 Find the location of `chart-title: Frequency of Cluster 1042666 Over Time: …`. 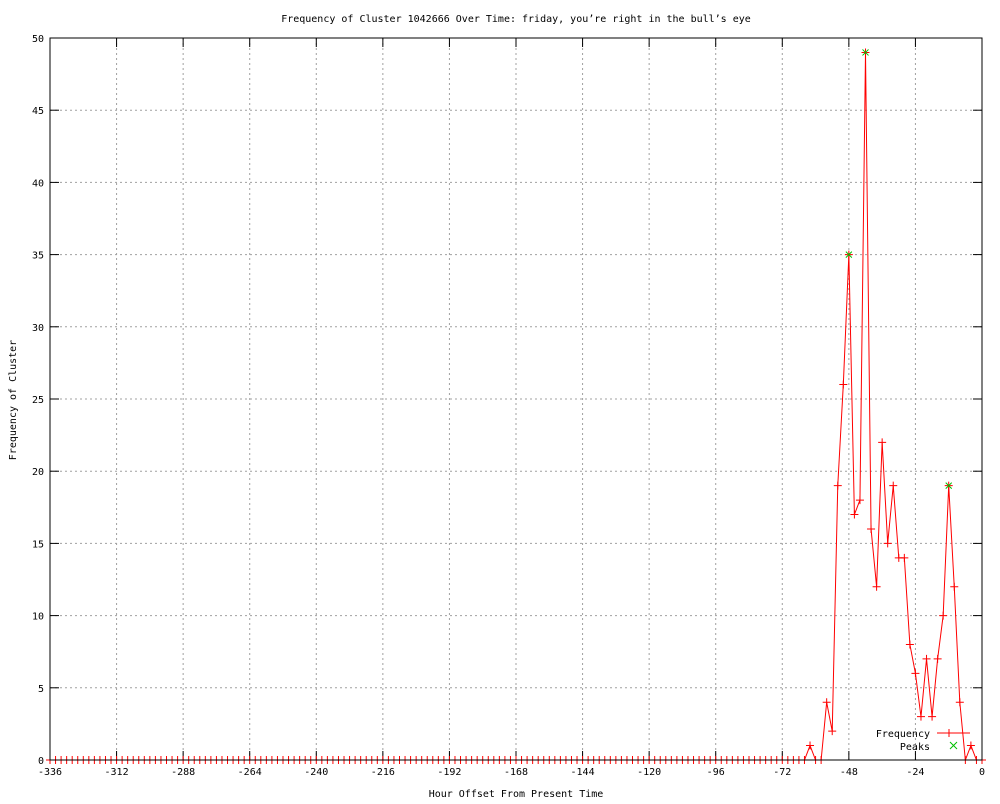

chart-title: Frequency of Cluster 1042666 Over Time: … is located at coordinates (516, 19).